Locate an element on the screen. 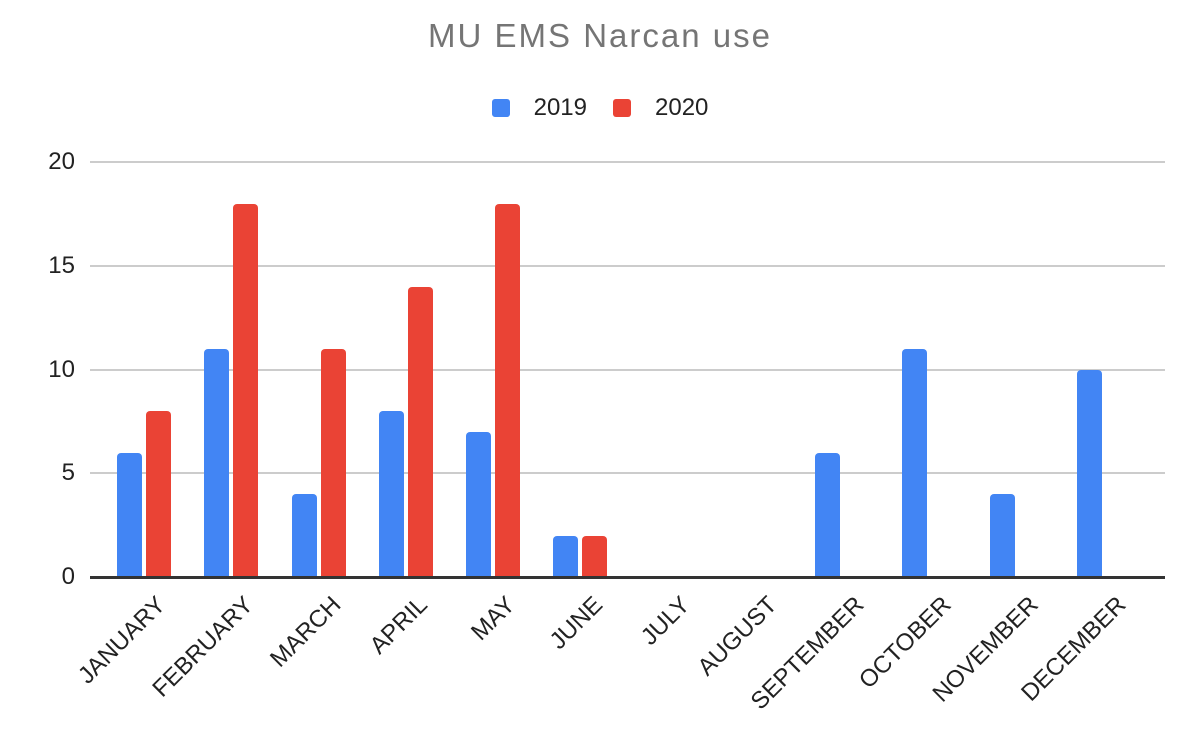 This screenshot has width=1200, height=742. bar-2019-september is located at coordinates (828, 514).